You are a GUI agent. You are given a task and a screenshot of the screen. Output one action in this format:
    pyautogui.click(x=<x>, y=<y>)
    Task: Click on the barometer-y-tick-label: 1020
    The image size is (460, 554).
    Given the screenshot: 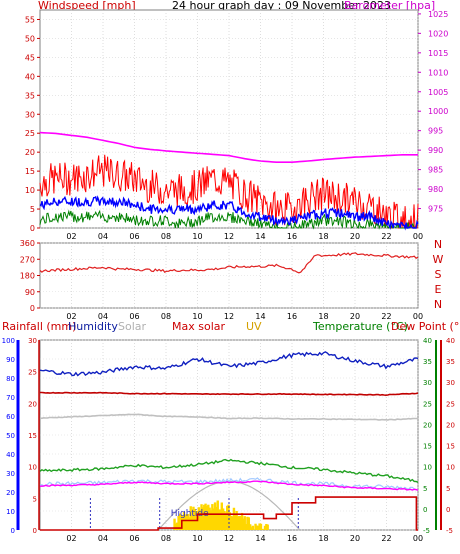 What is the action you would take?
    pyautogui.click(x=438, y=33)
    